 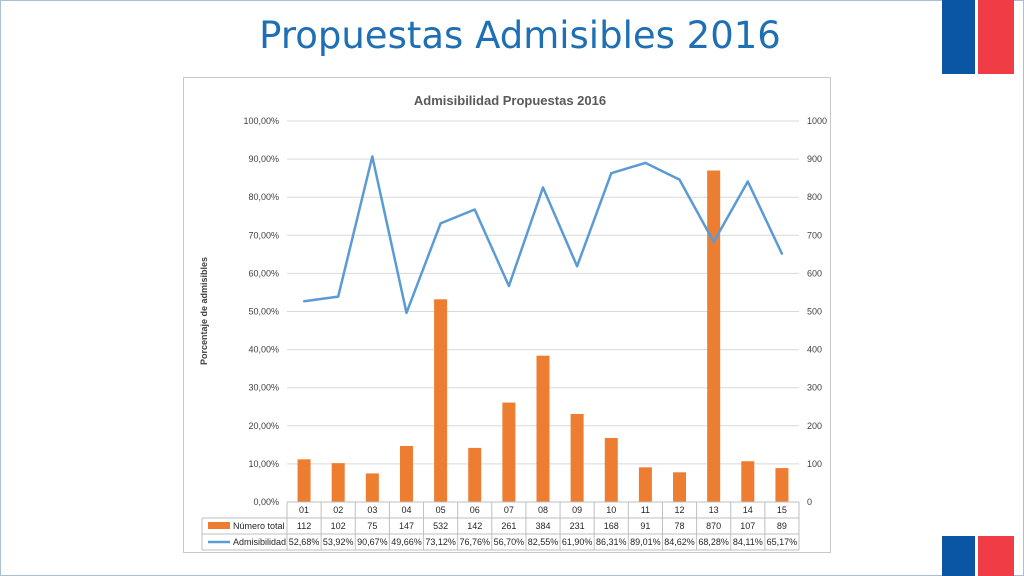 What do you see at coordinates (266, 502) in the screenshot?
I see `y-left-tick-label: 0,00%` at bounding box center [266, 502].